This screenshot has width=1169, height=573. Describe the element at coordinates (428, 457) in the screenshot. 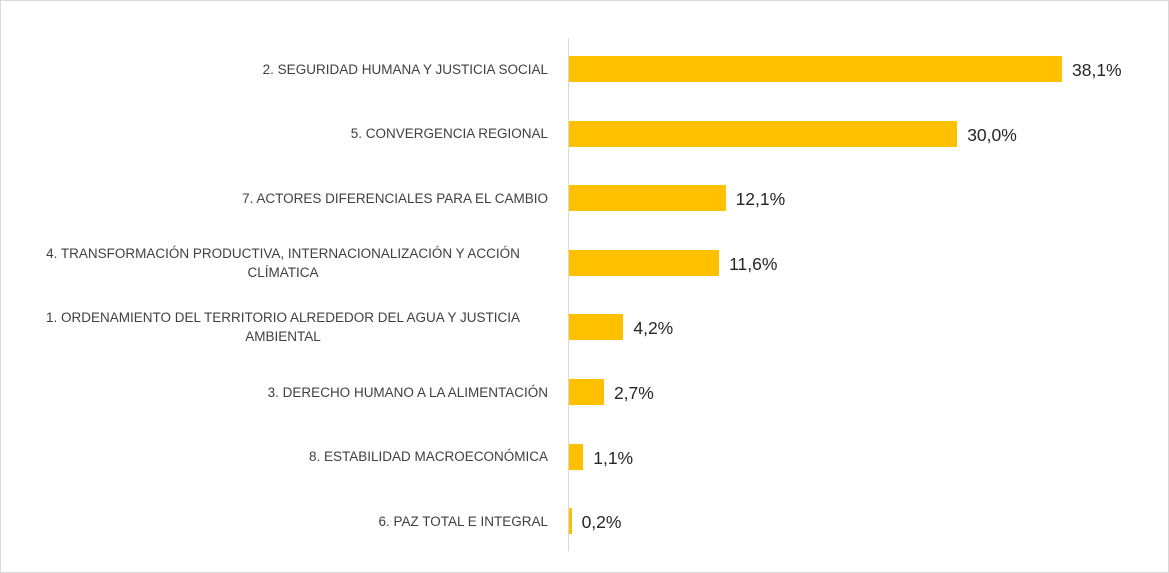

I see `category-label: 8. ESTABILIDAD MACROECONÓMICA` at that location.